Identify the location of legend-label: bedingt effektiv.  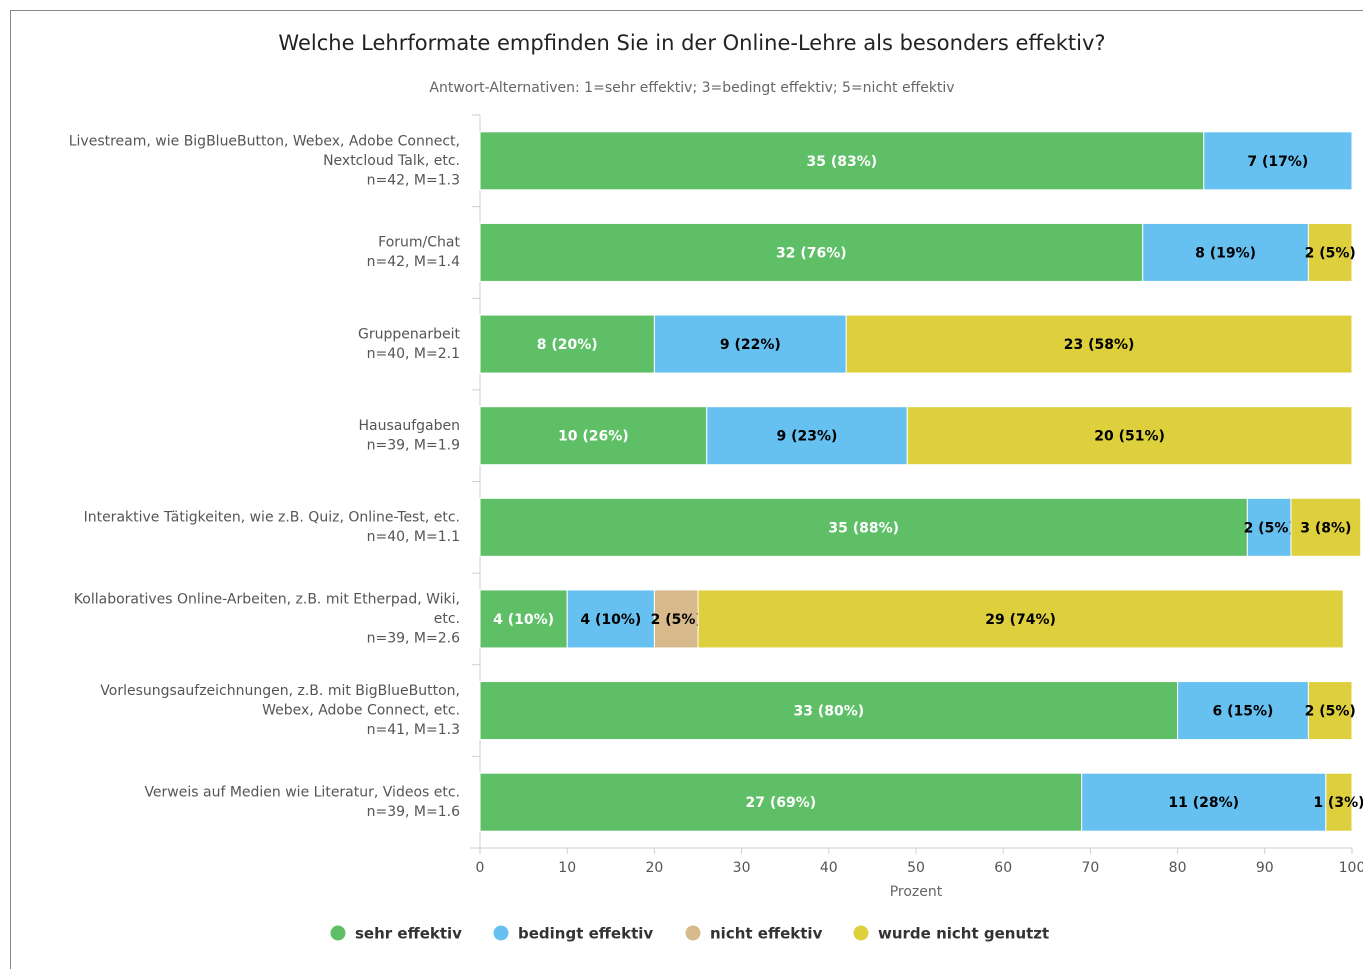
(585, 934).